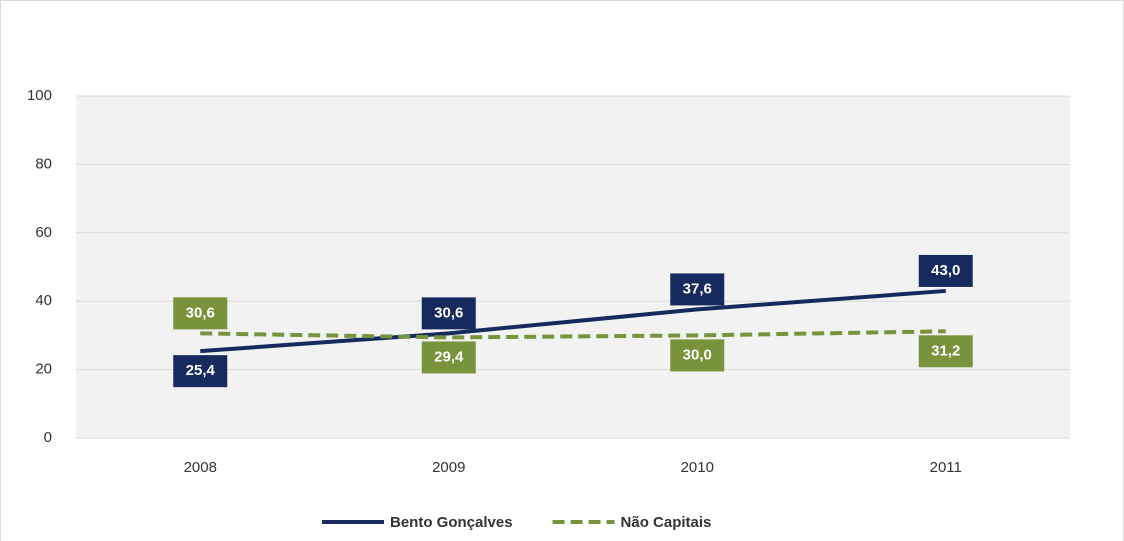 This screenshot has width=1124, height=541. What do you see at coordinates (946, 467) in the screenshot?
I see `x-tick-label: 2011` at bounding box center [946, 467].